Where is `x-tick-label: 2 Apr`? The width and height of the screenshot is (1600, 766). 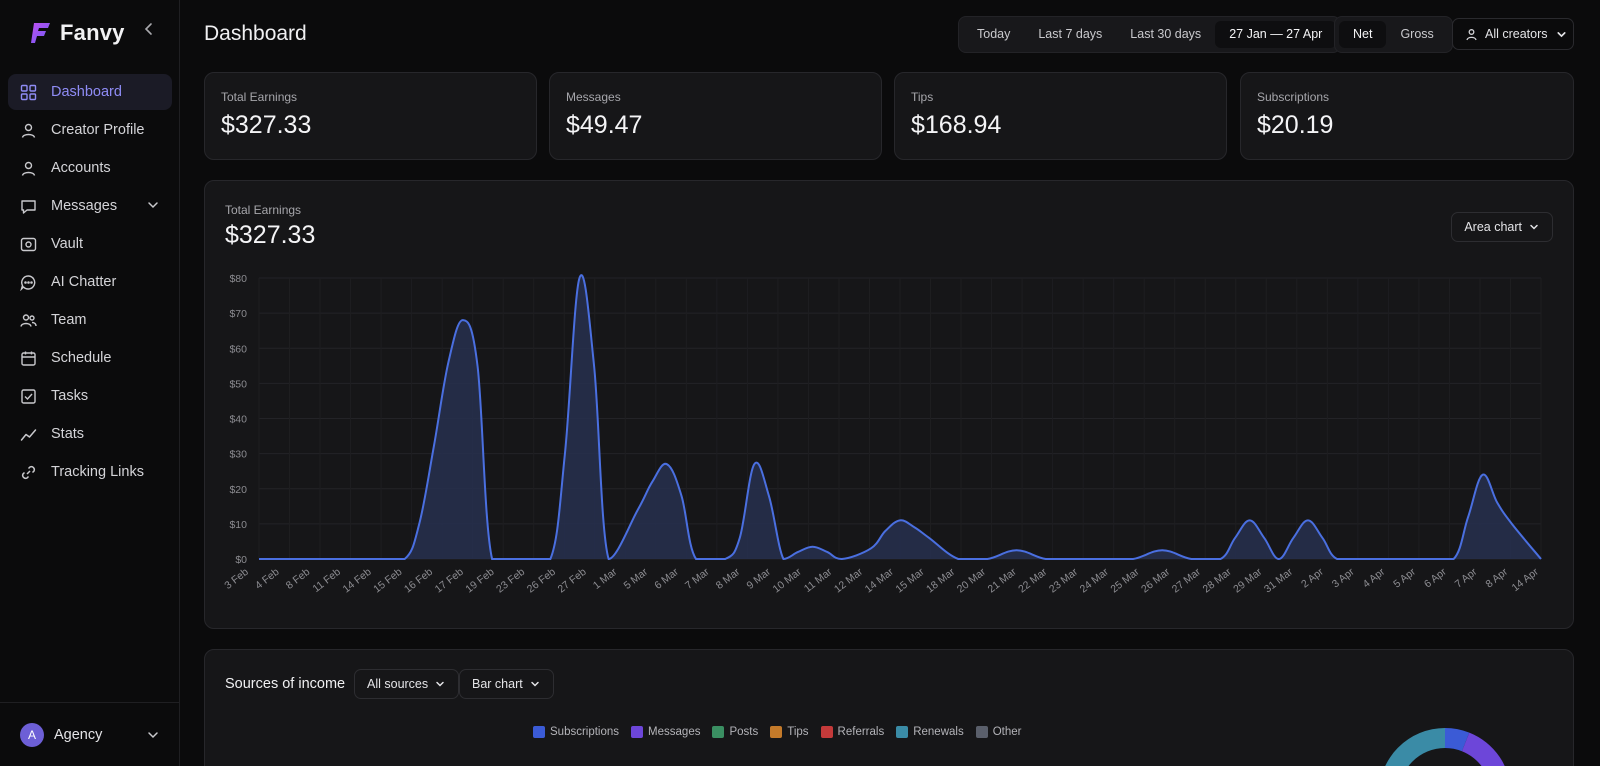
x-tick-label: 2 Apr is located at coordinates (1312, 578).